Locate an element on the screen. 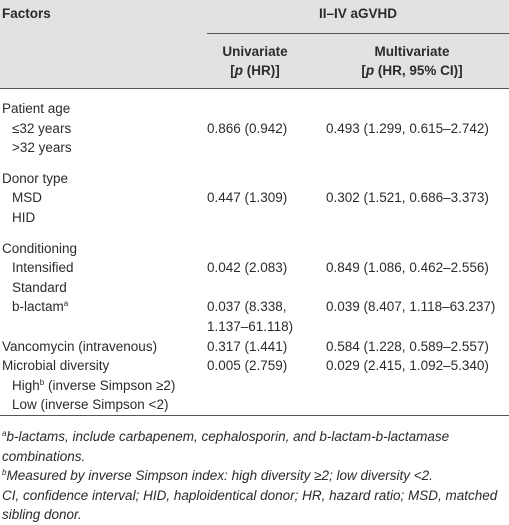 The image size is (509, 525). factor-label: Microbial diversity is located at coordinates (56, 366).